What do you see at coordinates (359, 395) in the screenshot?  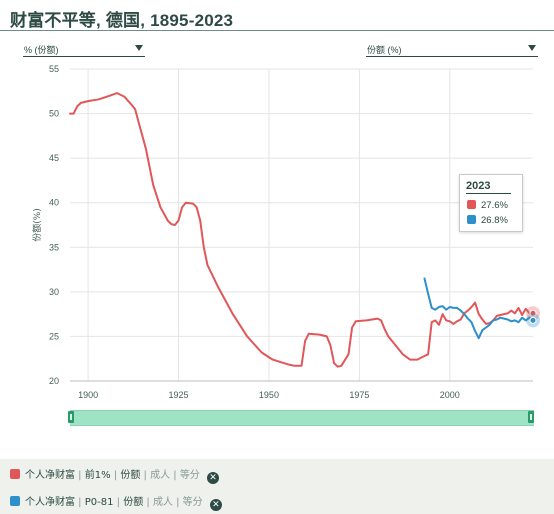 I see `x-tick-label: 1975` at bounding box center [359, 395].